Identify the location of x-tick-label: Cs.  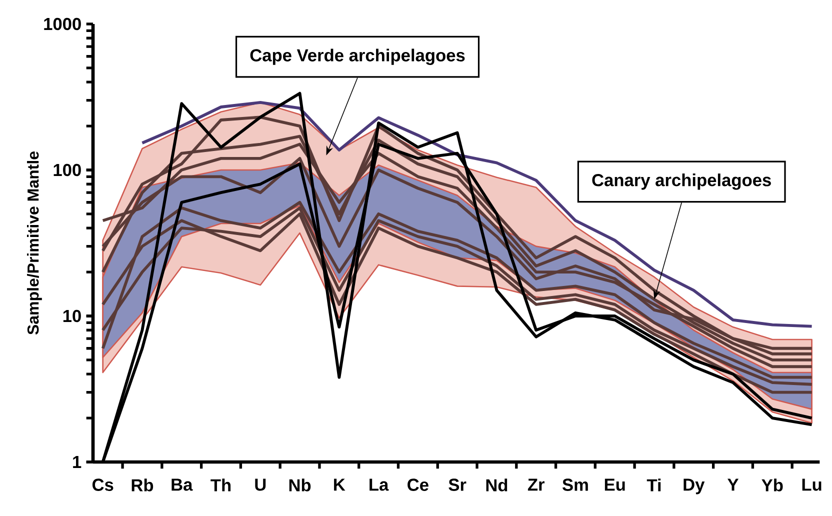
(103, 484).